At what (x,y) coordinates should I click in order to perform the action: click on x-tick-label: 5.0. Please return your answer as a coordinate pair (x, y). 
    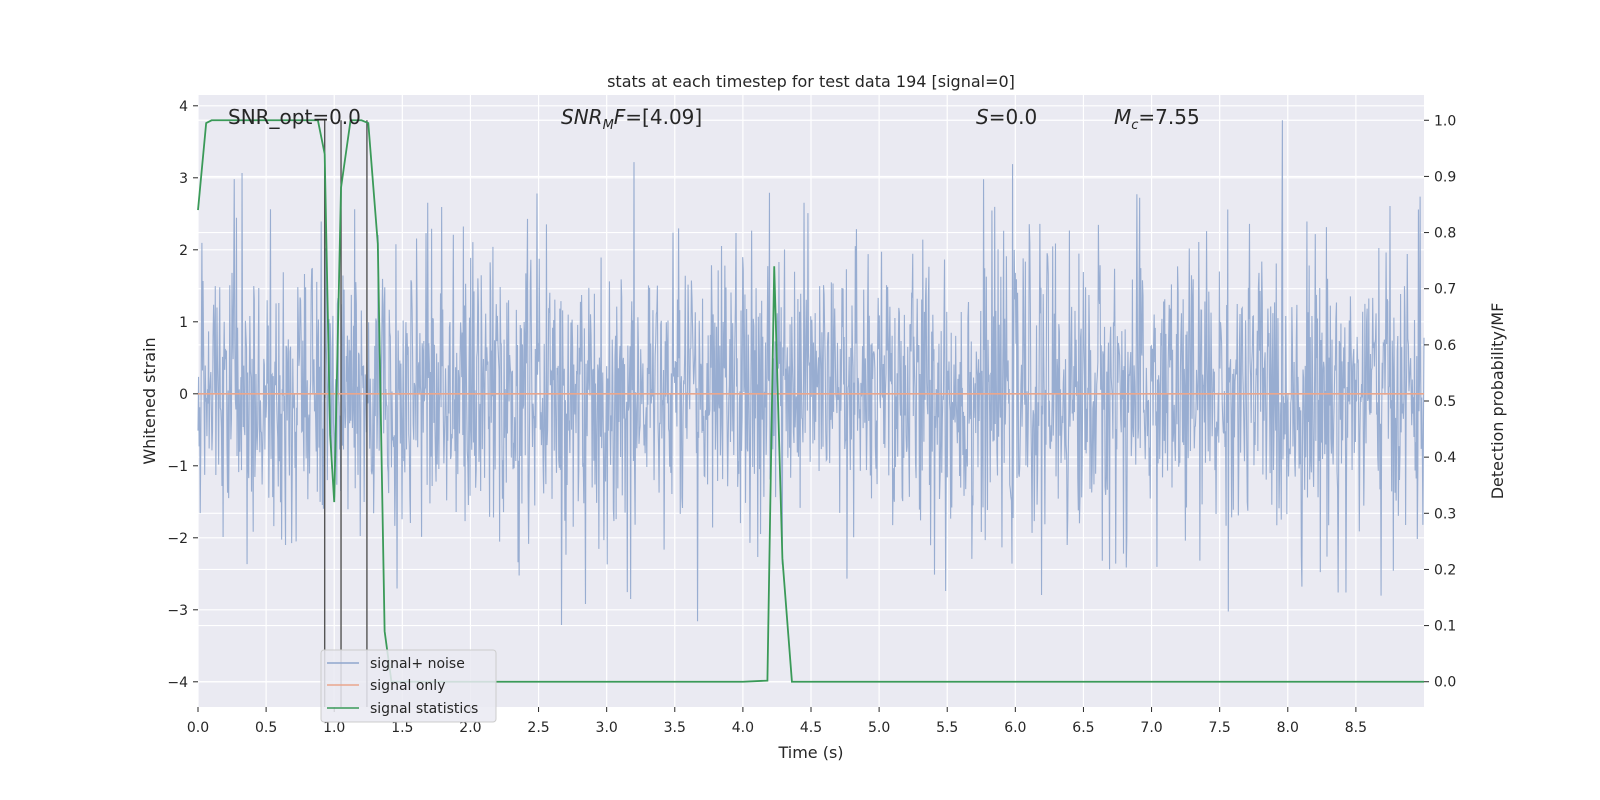
    Looking at the image, I should click on (879, 728).